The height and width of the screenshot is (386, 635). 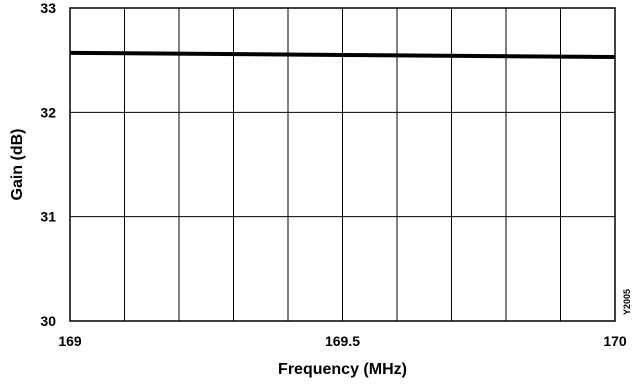 What do you see at coordinates (627, 302) in the screenshot?
I see `figure-code: Y2005` at bounding box center [627, 302].